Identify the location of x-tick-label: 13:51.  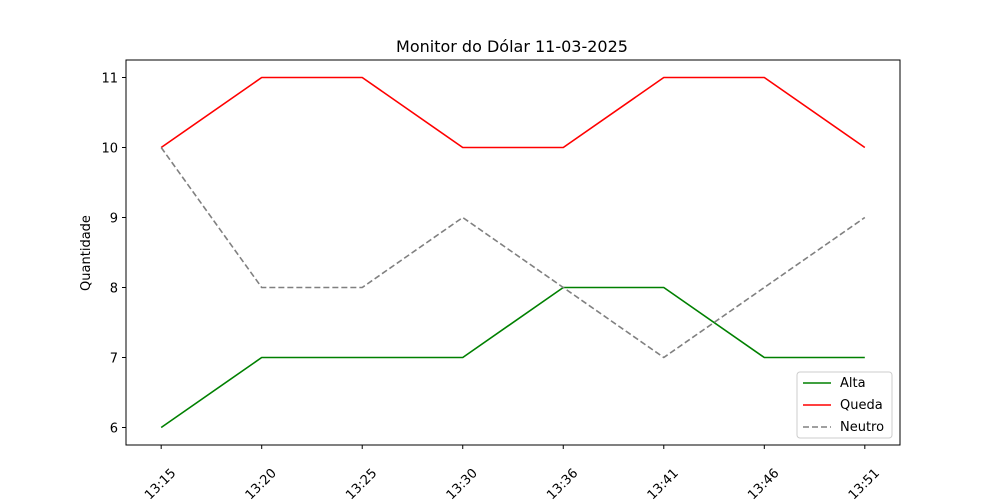
(864, 483).